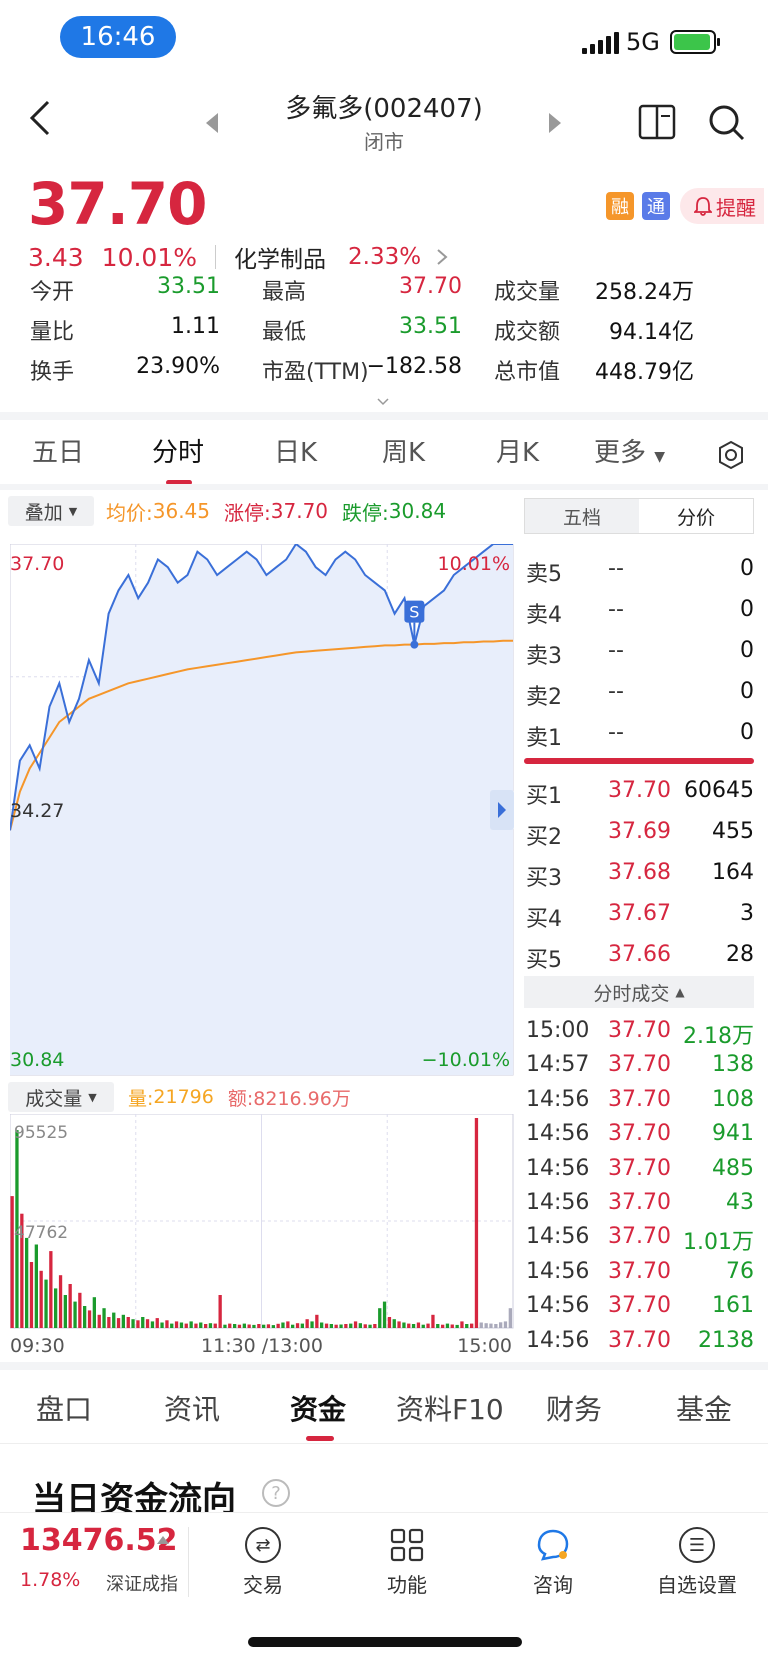 The image size is (768, 1662). I want to click on order-book-tabs: 五档 分价, so click(639, 516).